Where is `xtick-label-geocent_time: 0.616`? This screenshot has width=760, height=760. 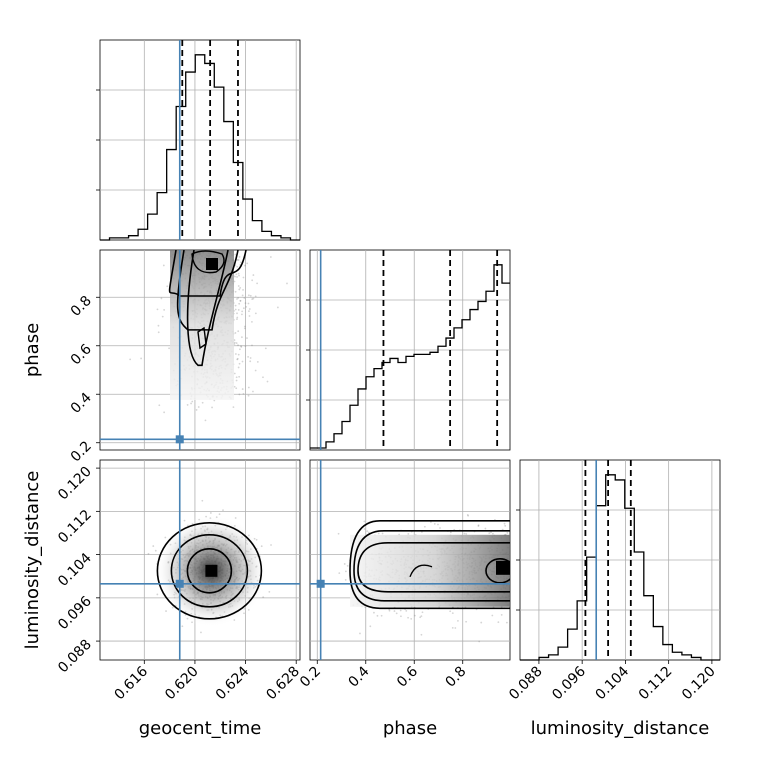 xtick-label-geocent_time: 0.616 is located at coordinates (131, 683).